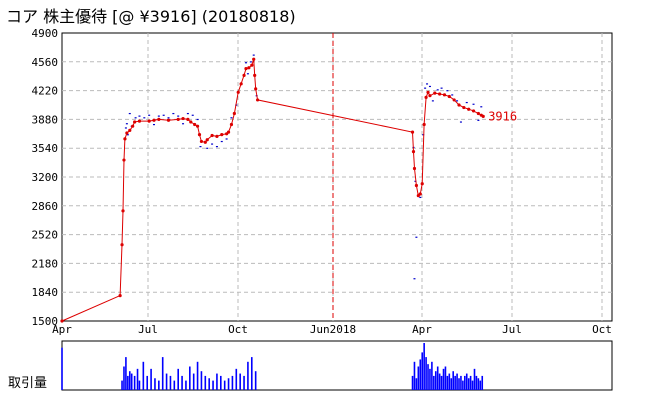  Describe the element at coordinates (337, 365) in the screenshot. I see `volume-area` at that location.